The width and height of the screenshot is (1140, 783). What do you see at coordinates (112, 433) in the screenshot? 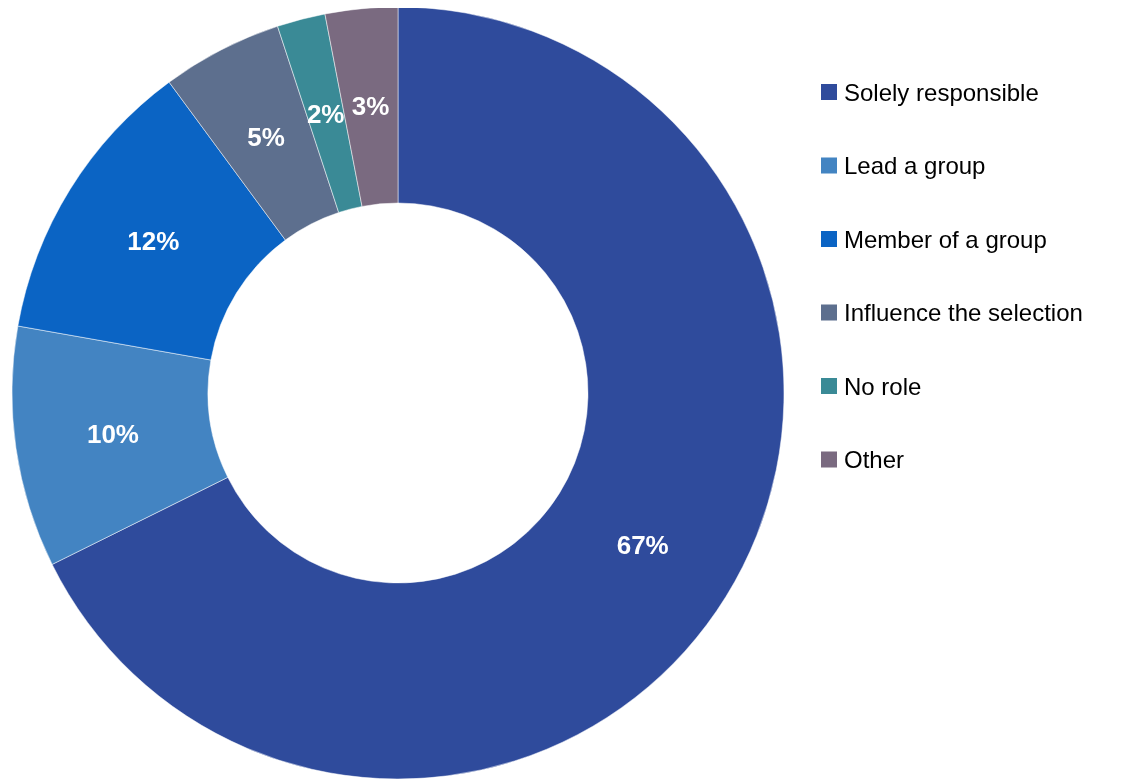
I see `data-label: 10%` at bounding box center [112, 433].